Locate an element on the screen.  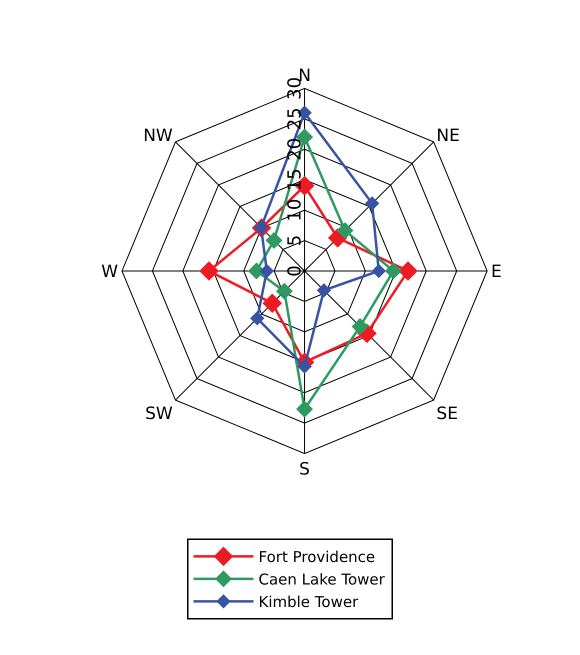
spoke-label: NE is located at coordinates (448, 136).